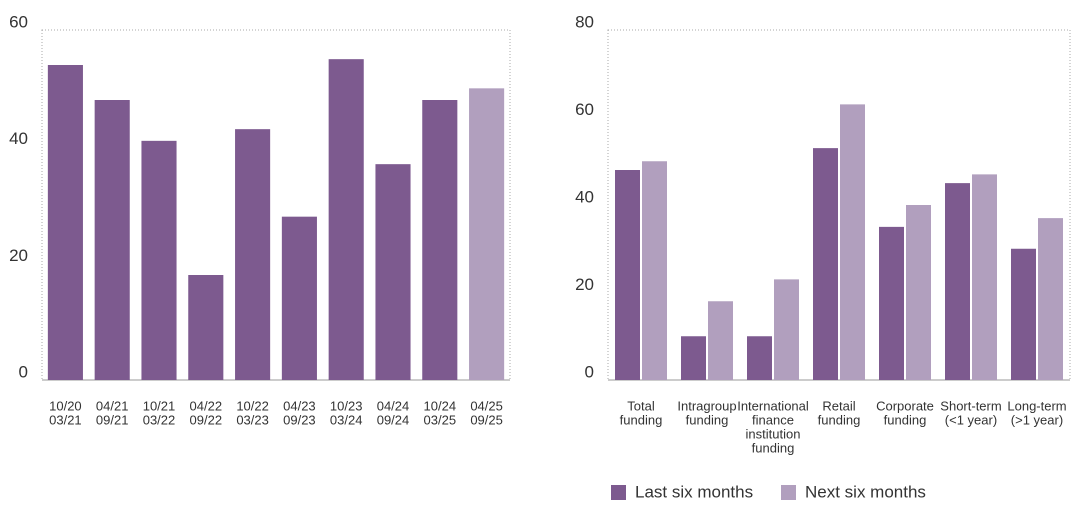 The width and height of the screenshot is (1078, 507). Describe the element at coordinates (584, 21) in the screenshot. I see `y-tick-label: 80` at that location.